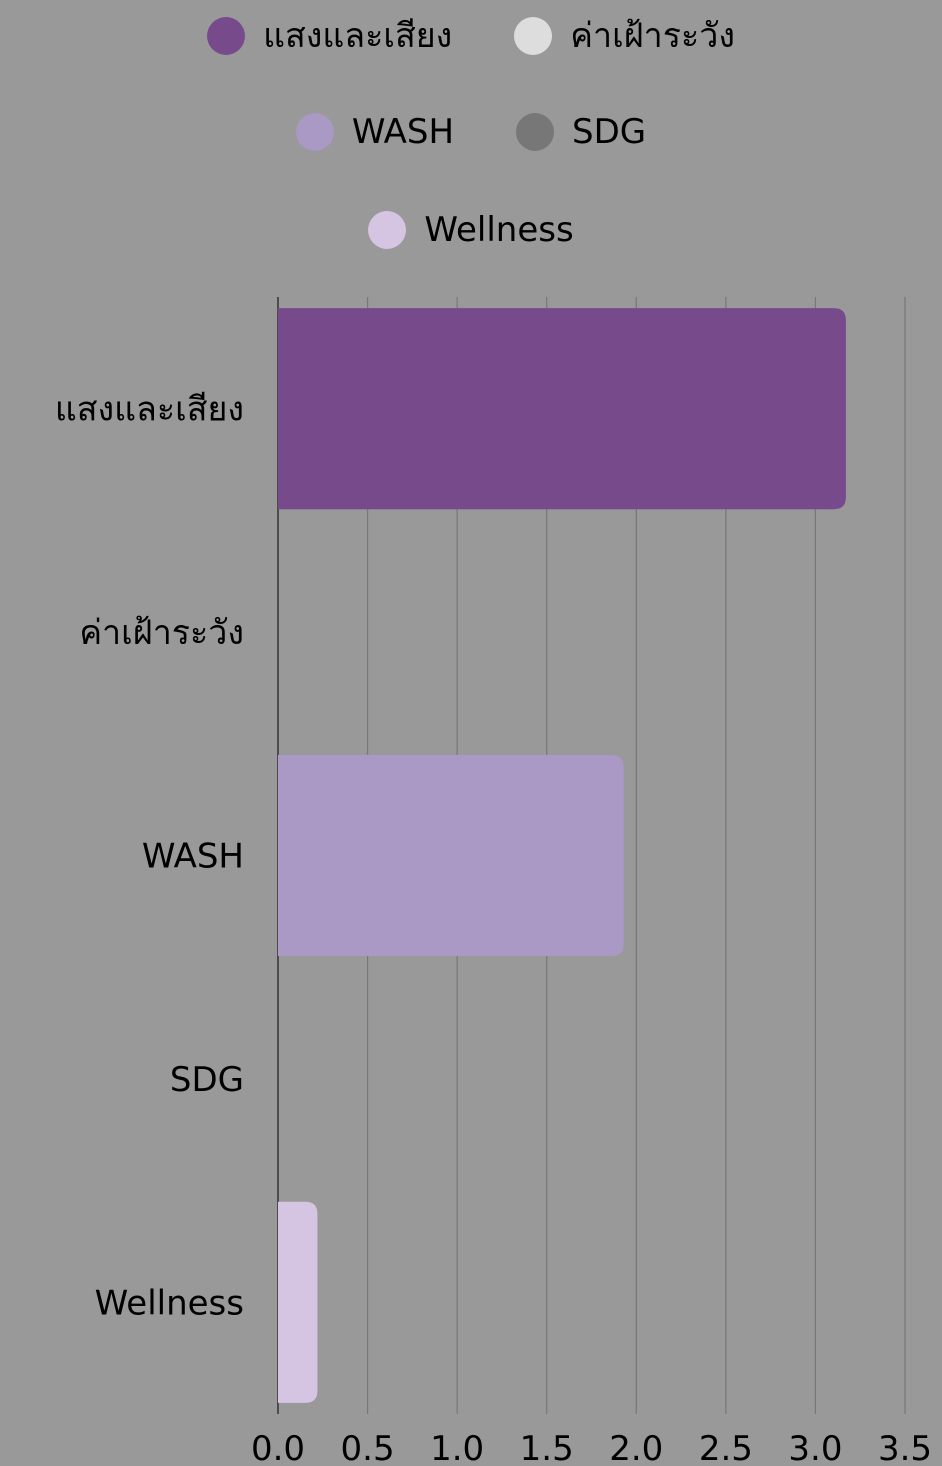 The height and width of the screenshot is (1466, 942). Describe the element at coordinates (547, 1447) in the screenshot. I see `x-tick-label-3: 1.5` at that location.